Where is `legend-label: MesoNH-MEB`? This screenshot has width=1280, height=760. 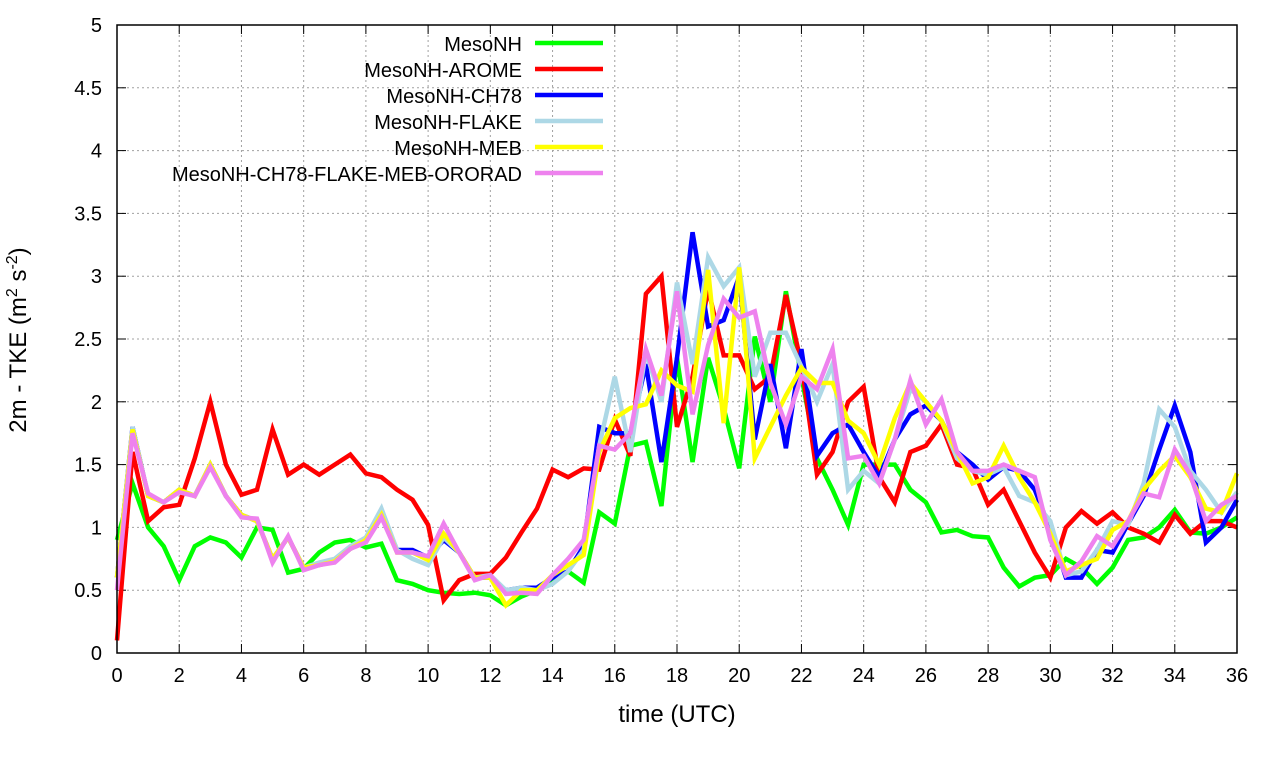 legend-label: MesoNH-MEB is located at coordinates (458, 149).